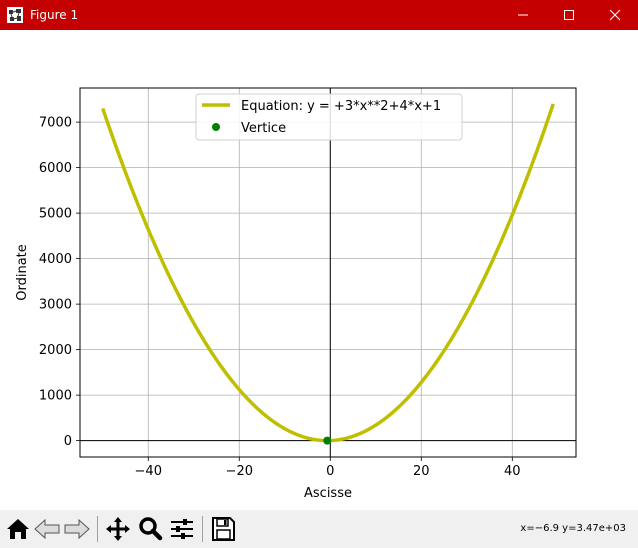 The height and width of the screenshot is (548, 638). Describe the element at coordinates (239, 471) in the screenshot. I see `x-tick-label: −20` at that location.